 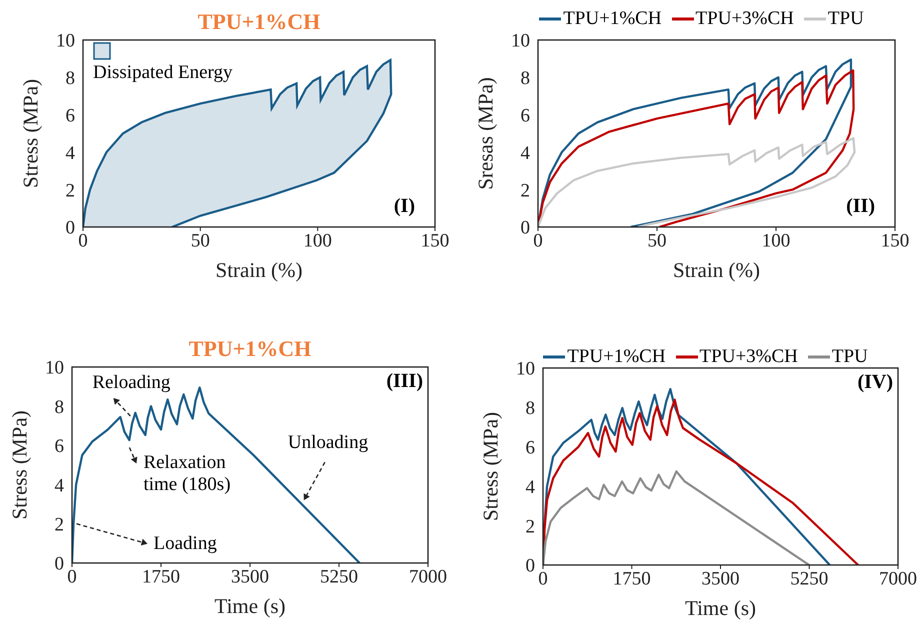 What do you see at coordinates (404, 206) in the screenshot?
I see `annotation: (I)` at bounding box center [404, 206].